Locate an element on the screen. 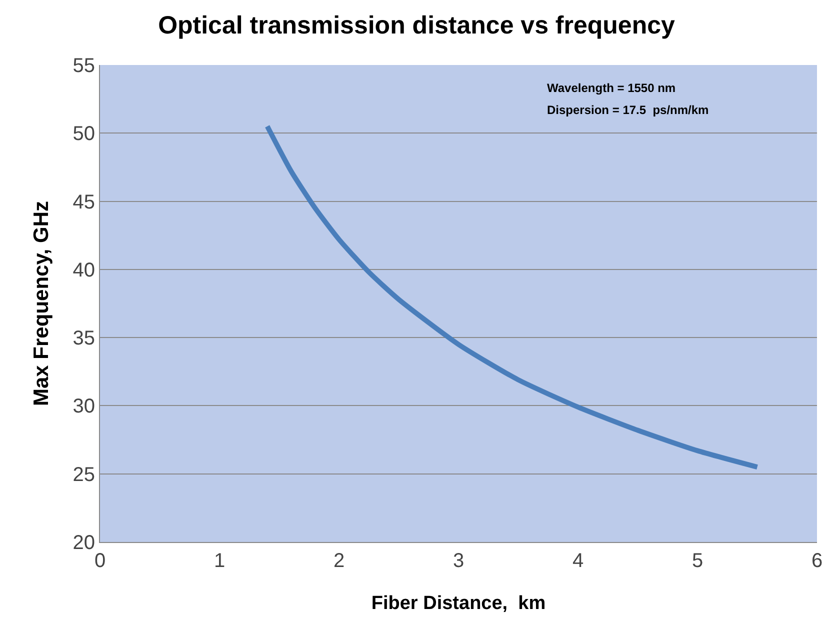 This screenshot has height=632, width=833. x-axis-title: Fiber Distance, km is located at coordinates (458, 603).